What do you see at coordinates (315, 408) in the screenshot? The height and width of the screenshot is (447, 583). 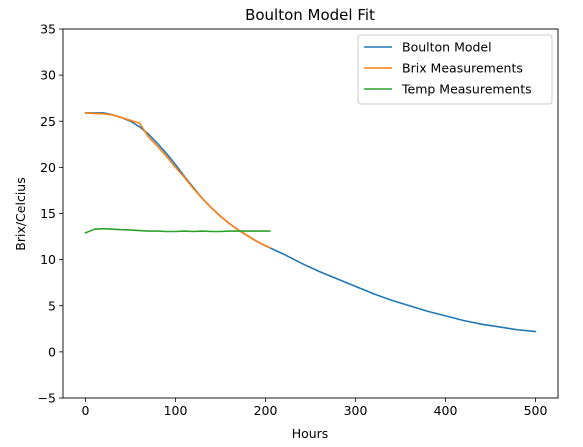 I see `x-axis-ticks: 0 100 200 300 400 500` at bounding box center [315, 408].